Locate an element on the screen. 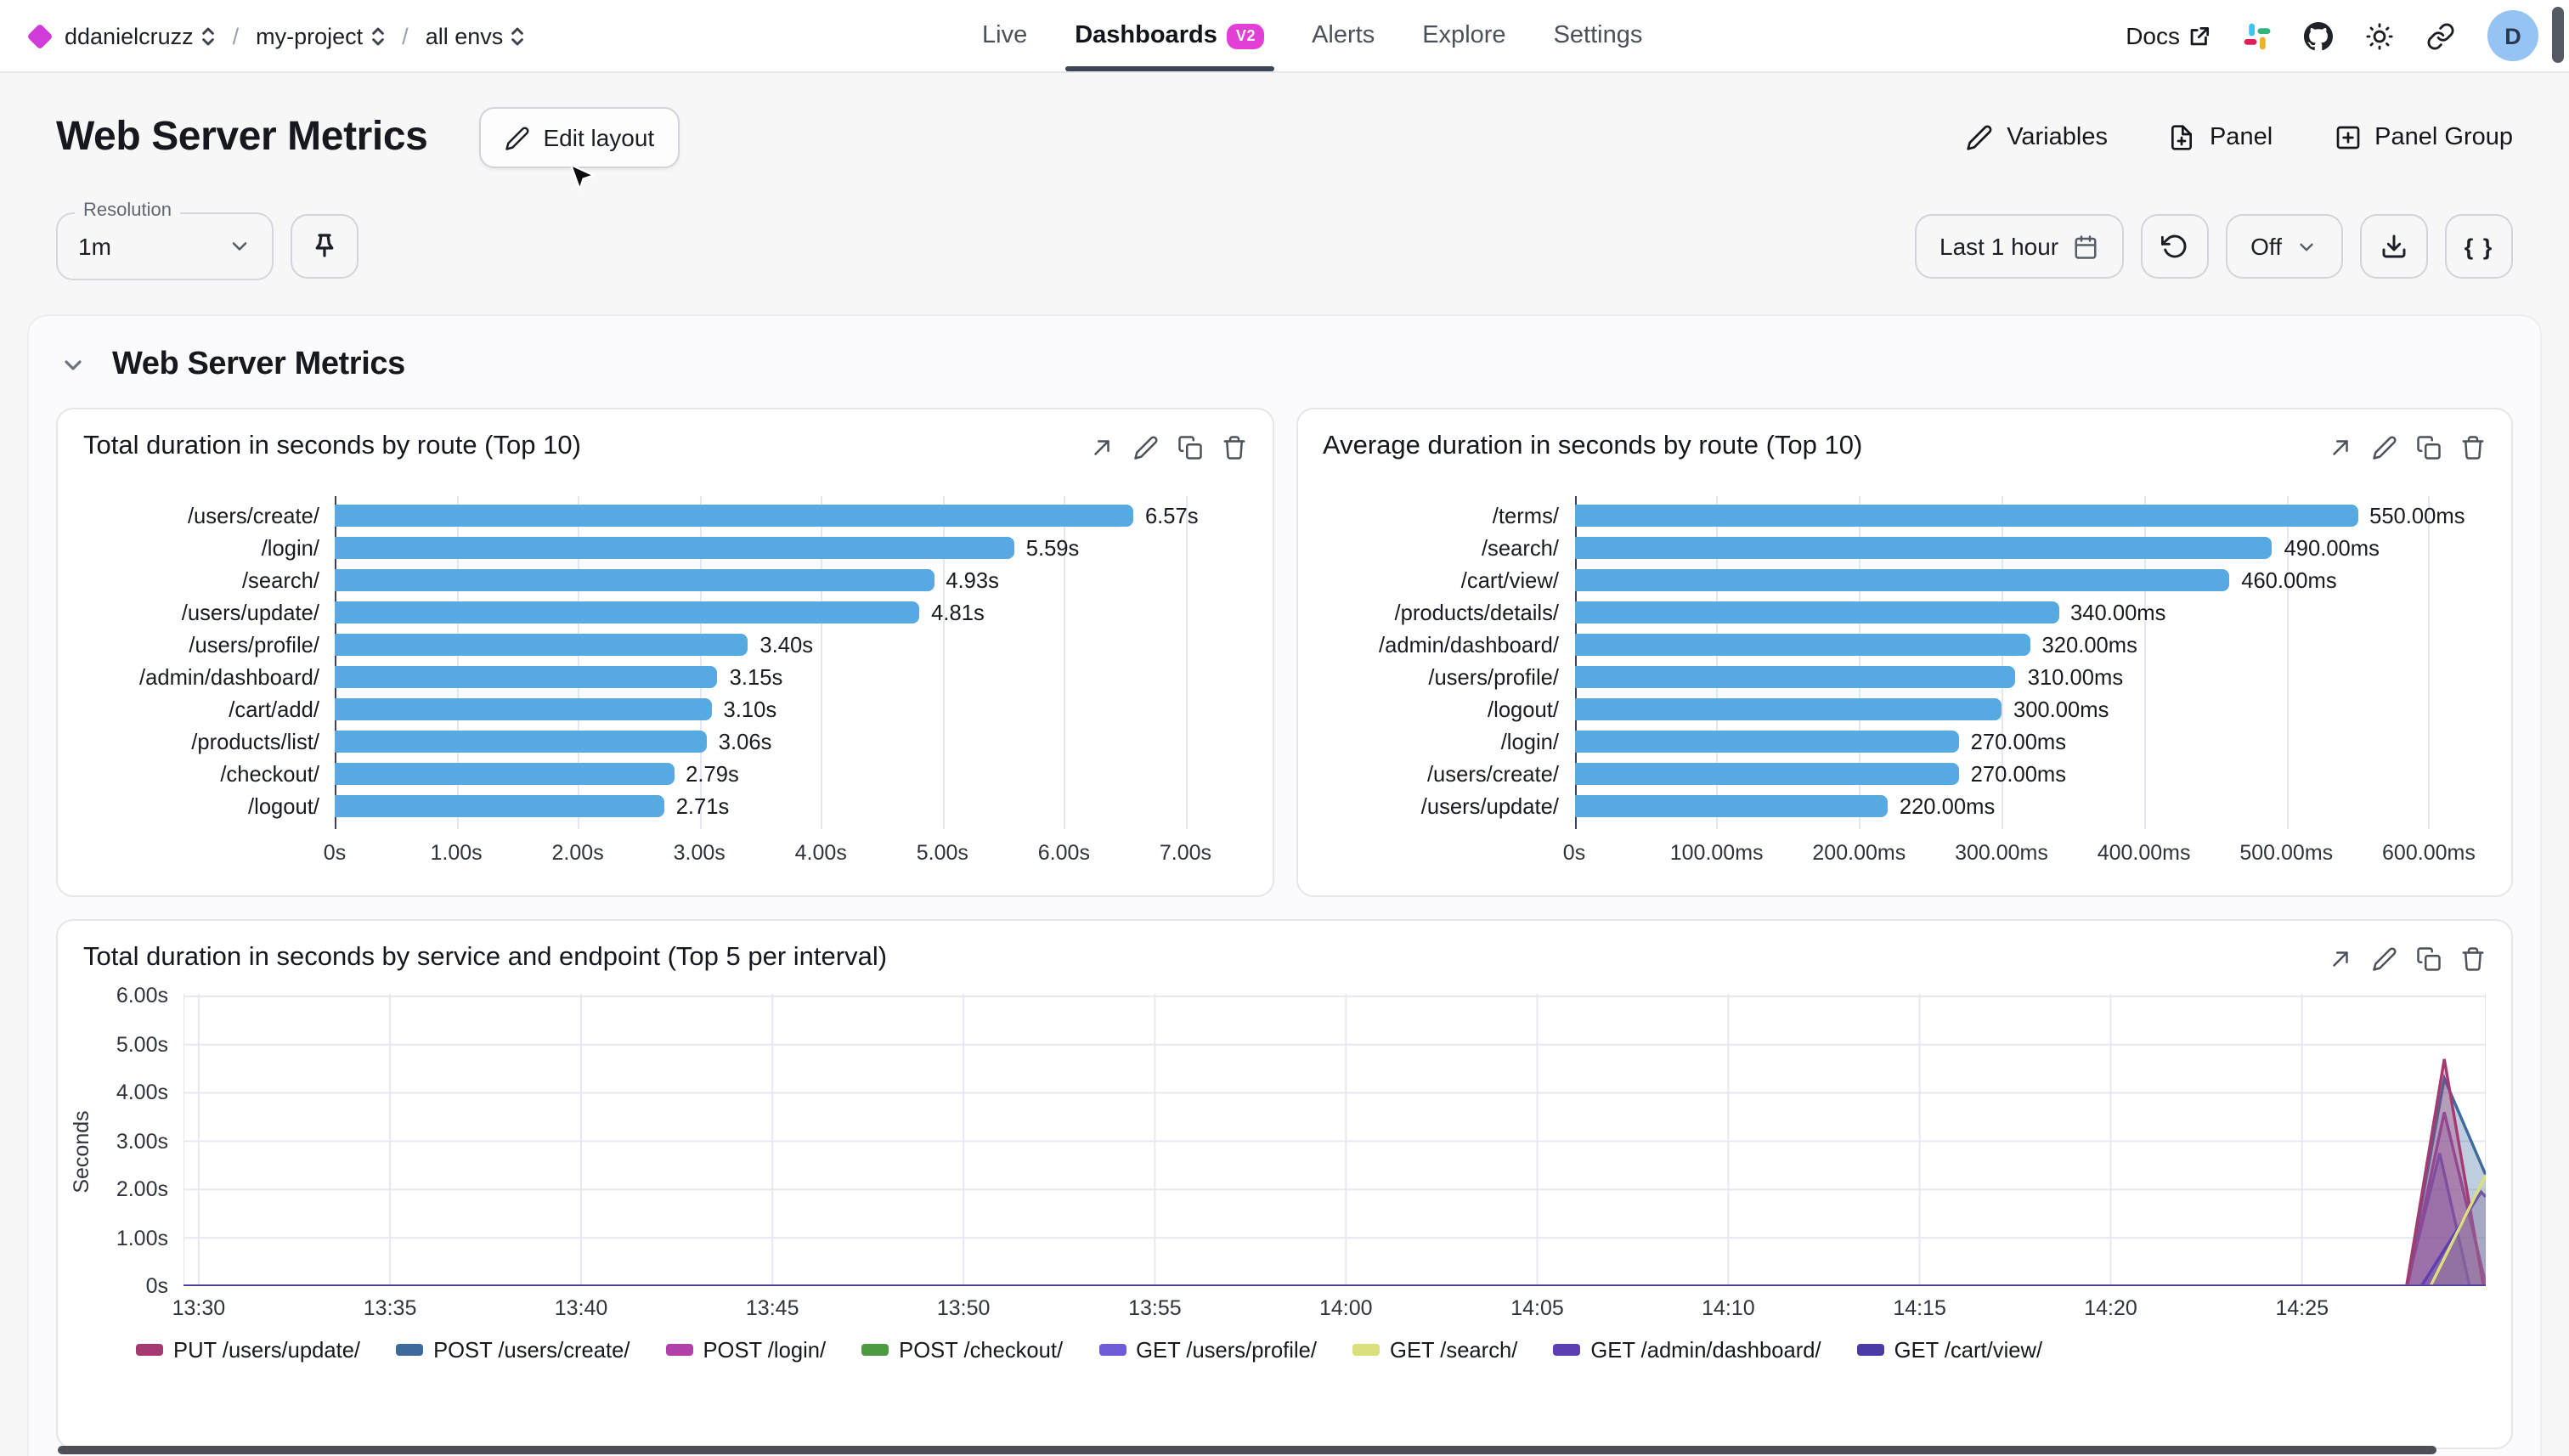 This screenshot has height=1456, width=2569. legend-item: GET /search/ is located at coordinates (1435, 1350).